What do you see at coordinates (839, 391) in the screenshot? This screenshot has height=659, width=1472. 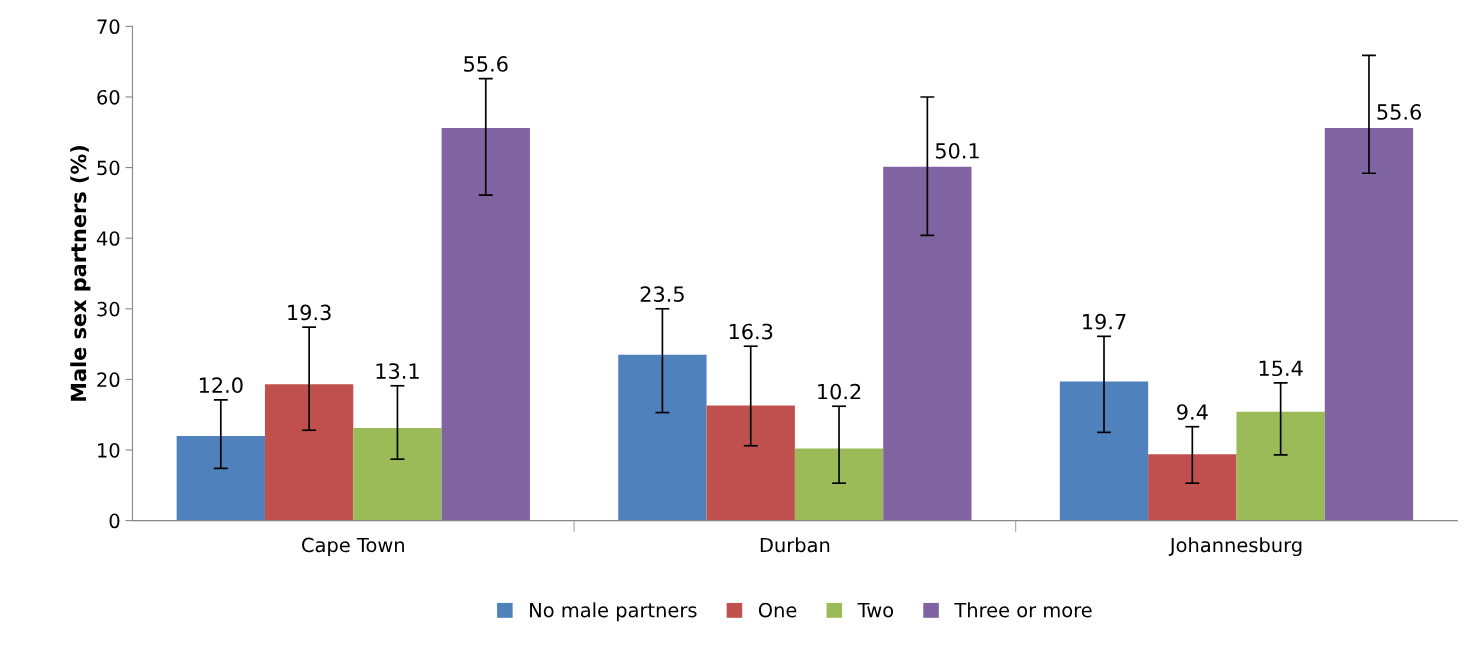 I see `data-label: 10.2` at bounding box center [839, 391].